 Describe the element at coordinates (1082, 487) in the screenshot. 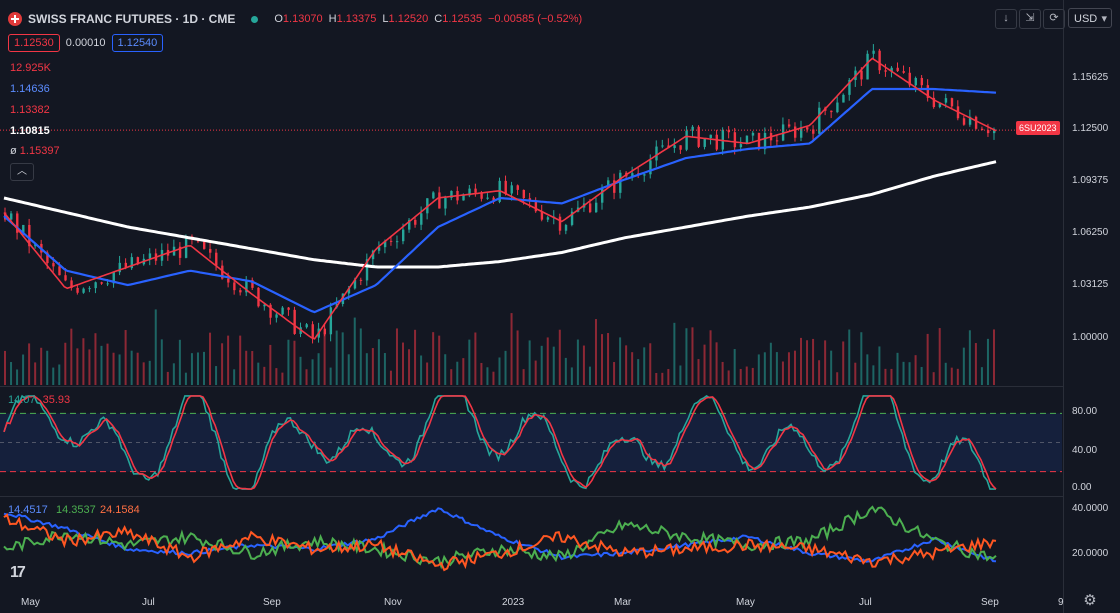

I see `stoch-tick: 0.00` at that location.